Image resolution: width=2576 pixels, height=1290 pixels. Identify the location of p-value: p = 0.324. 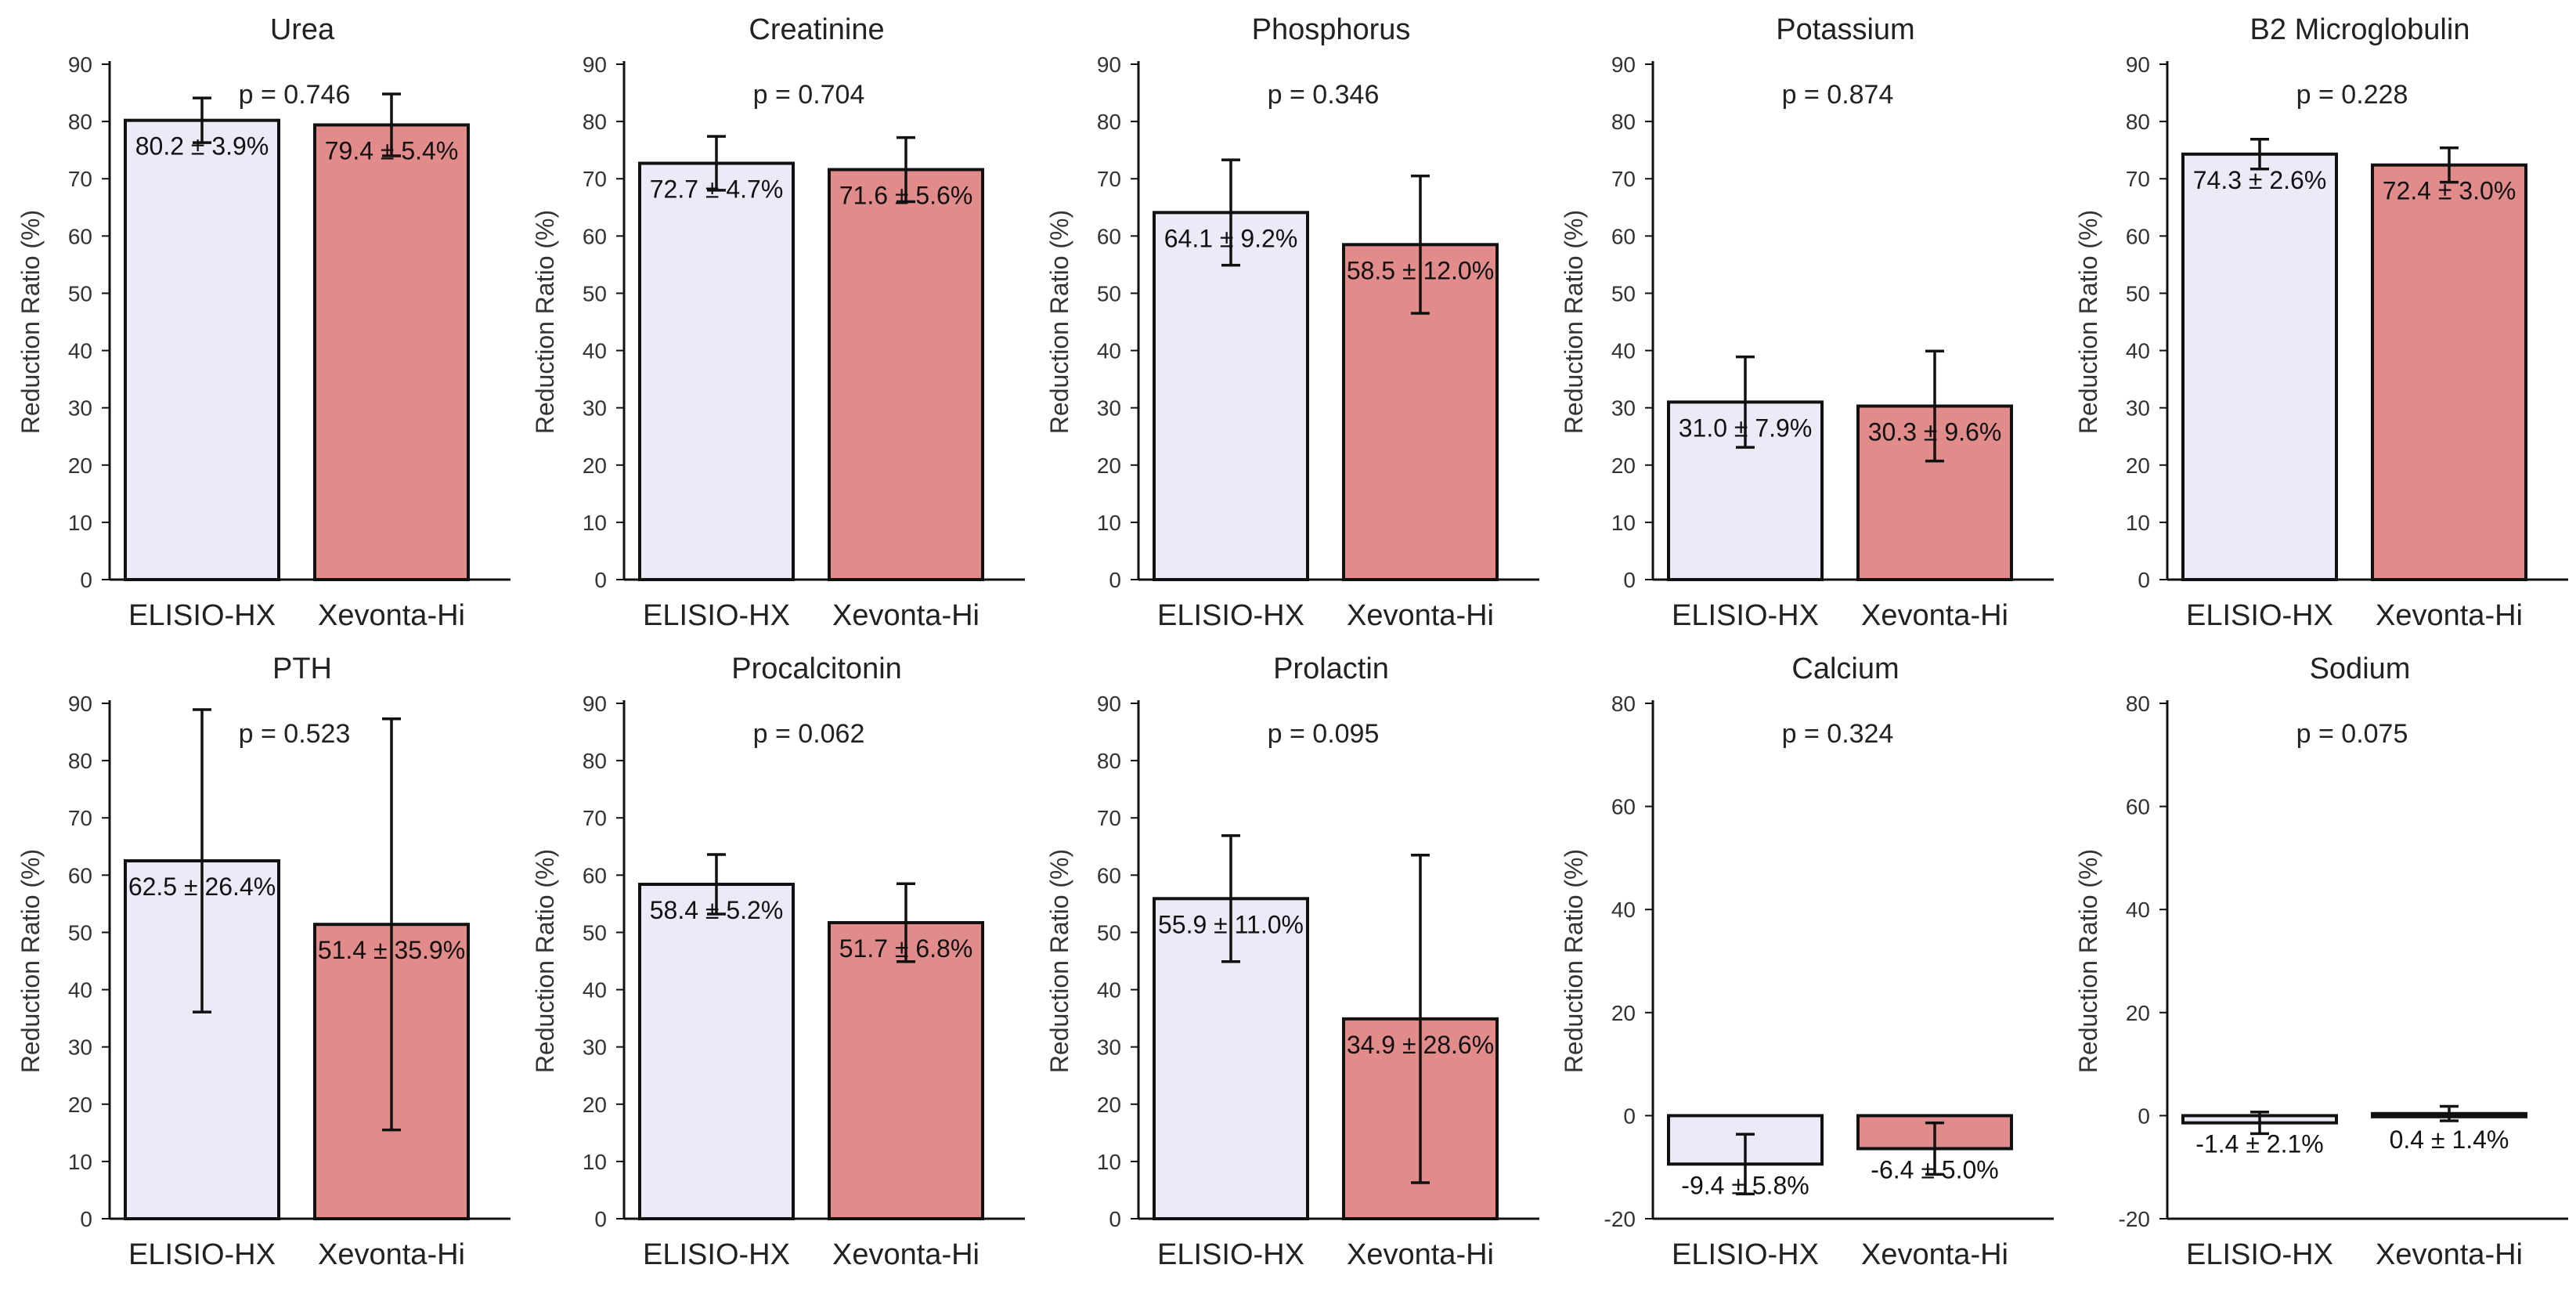
(1838, 734).